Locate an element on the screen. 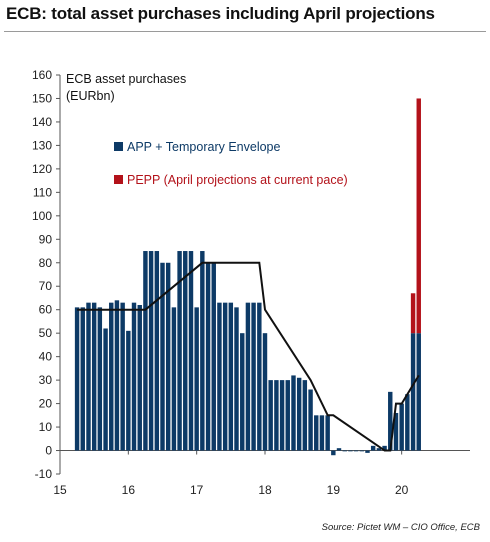  y-tick-label: 60 is located at coordinates (46, 310).